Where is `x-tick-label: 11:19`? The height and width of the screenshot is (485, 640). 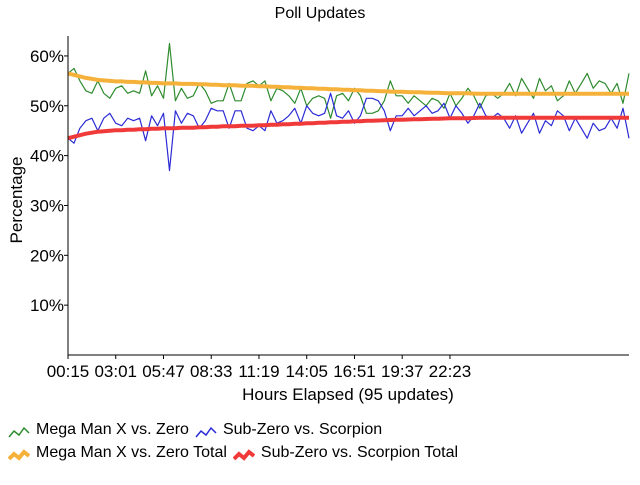
x-tick-label: 11:19 is located at coordinates (258, 371).